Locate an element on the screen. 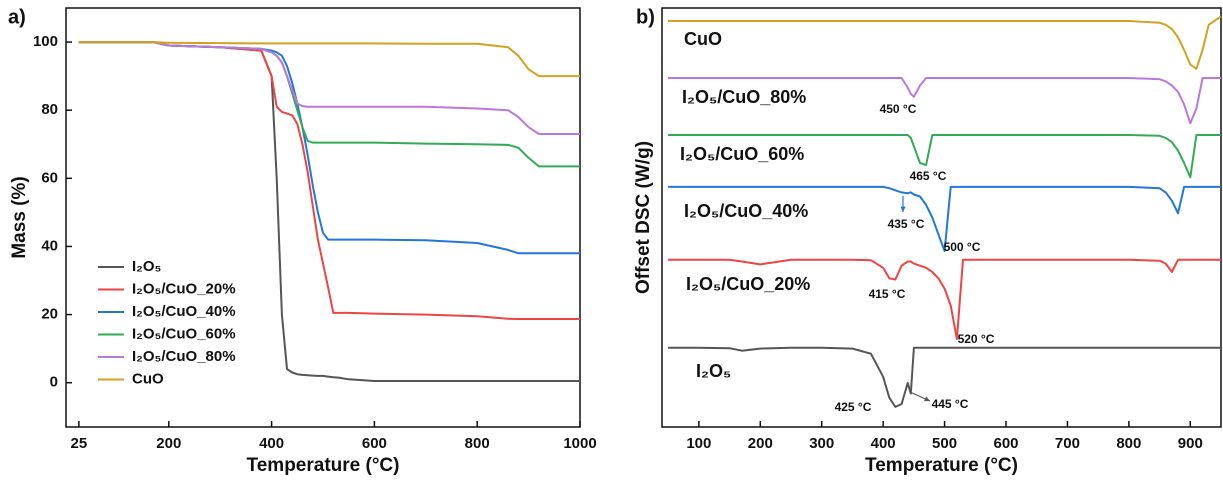  curve-label: I₂O₅/CuO_40% is located at coordinates (746, 211).